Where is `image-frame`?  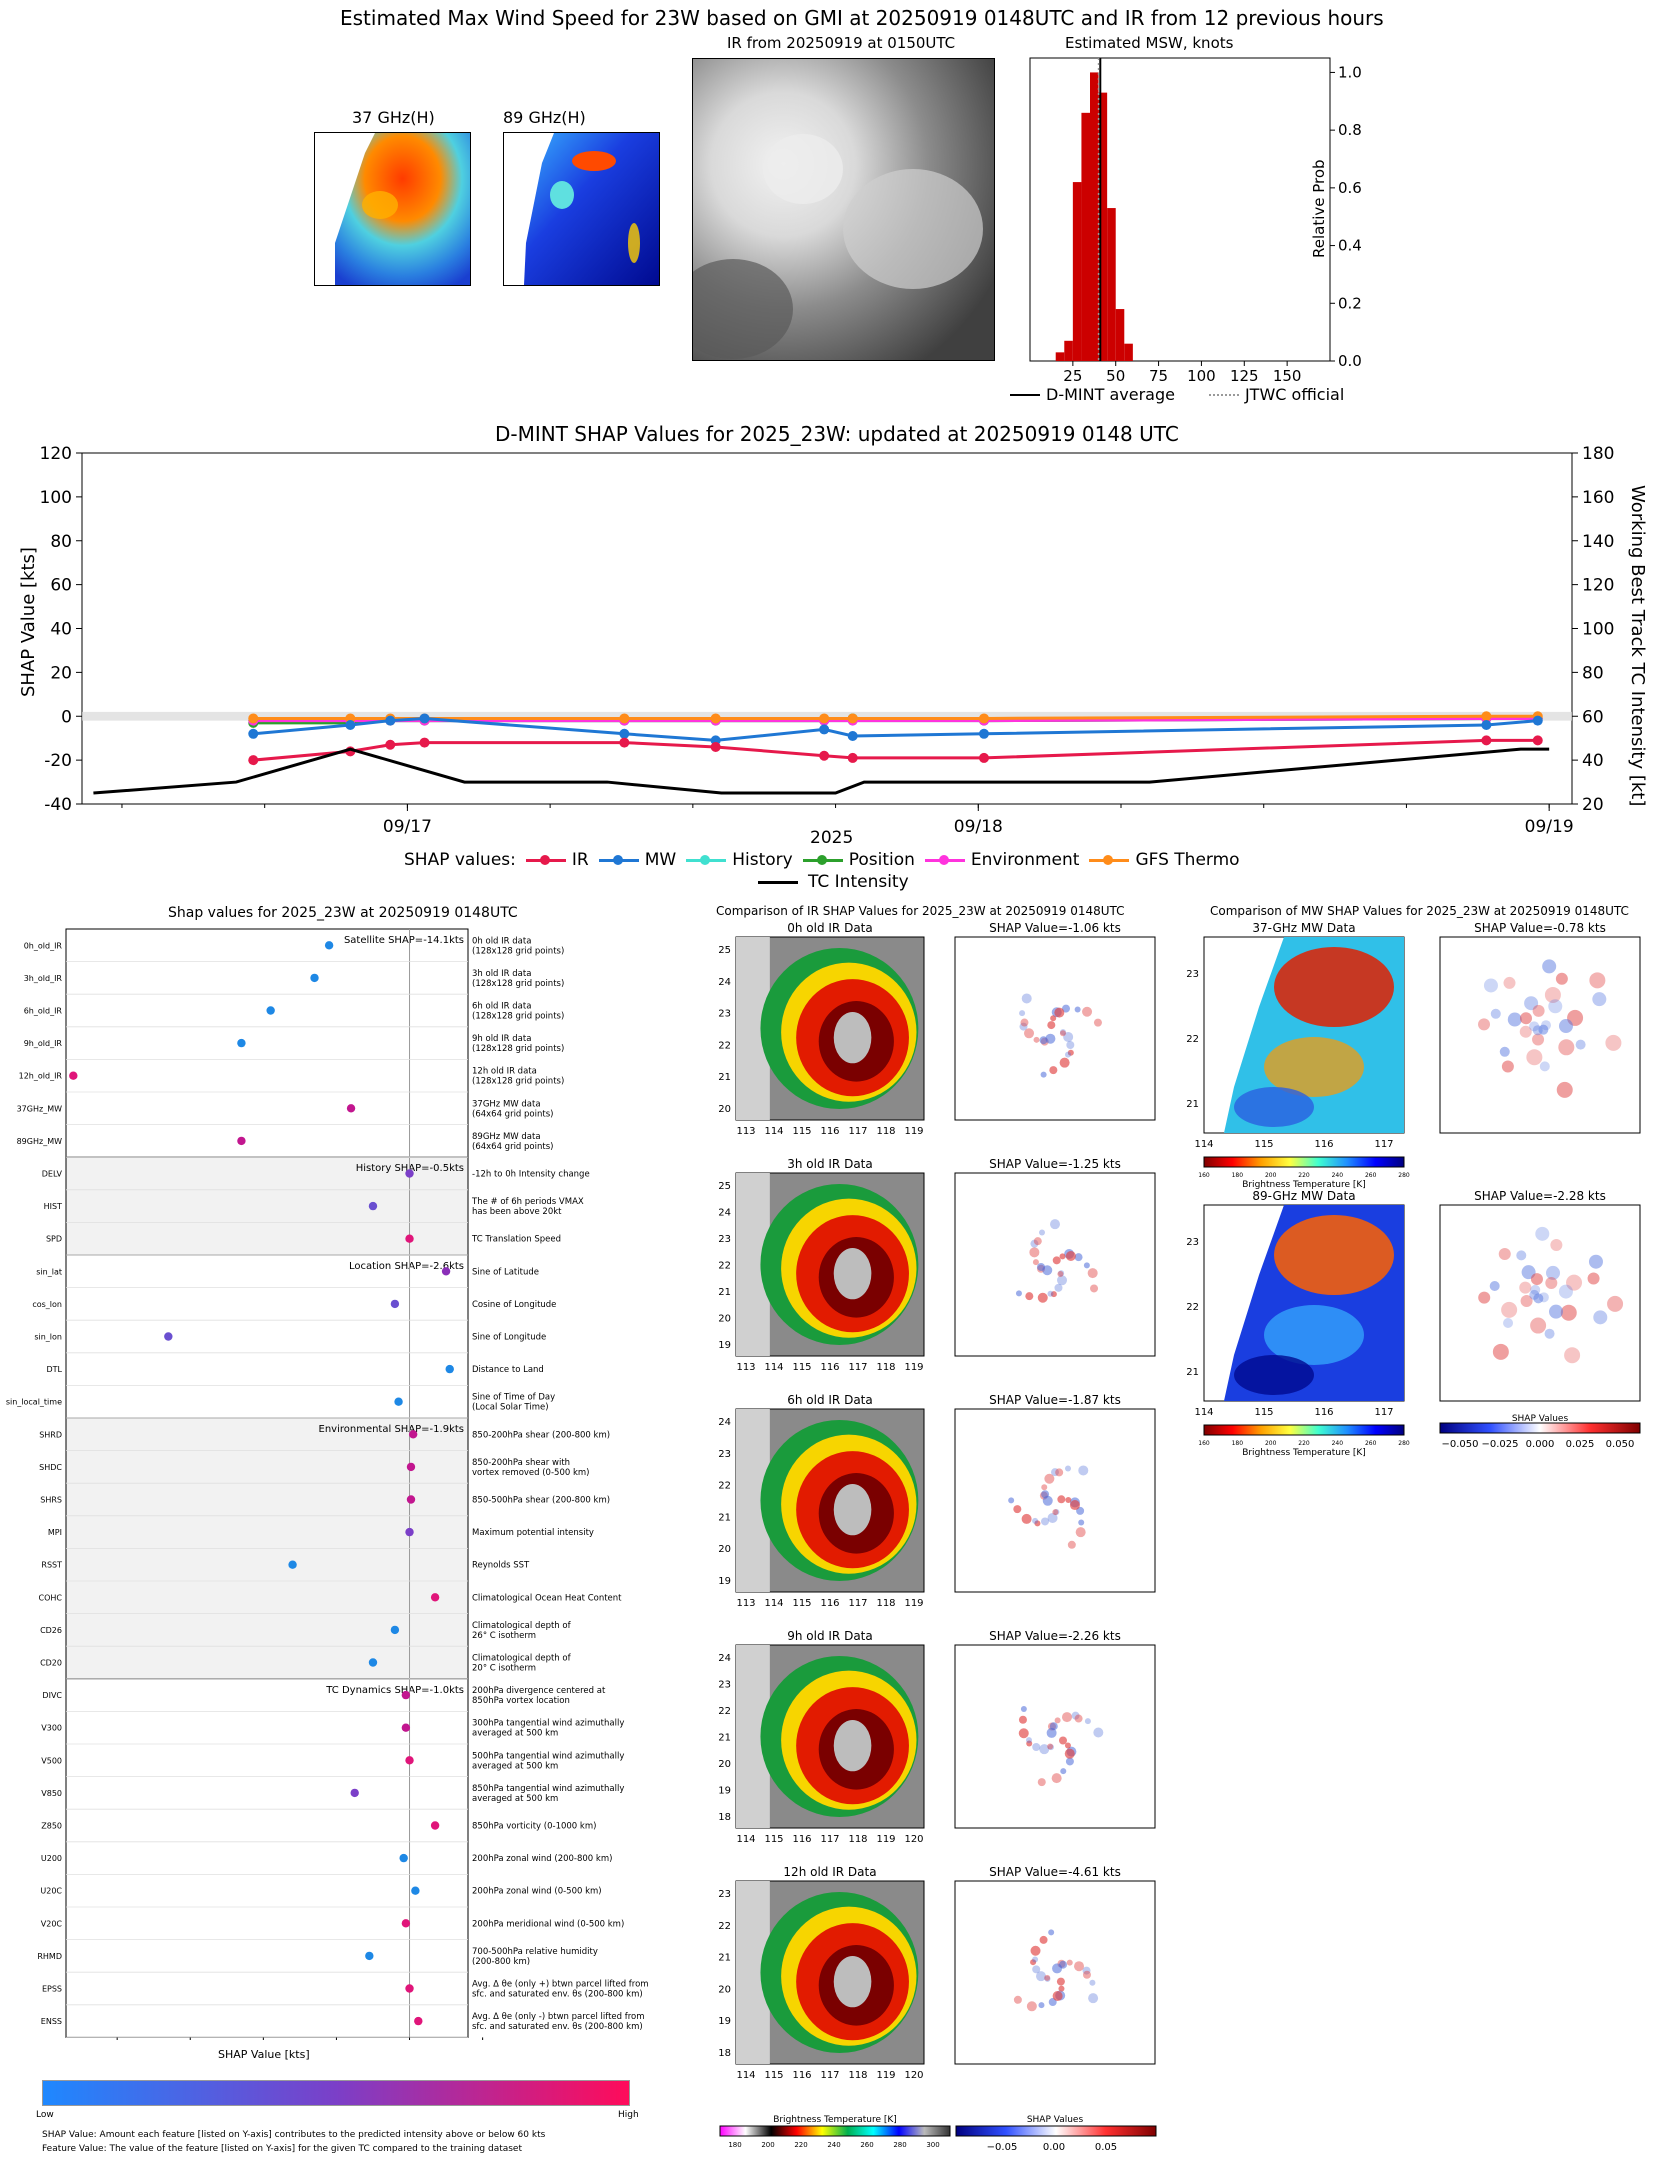
image-frame is located at coordinates (1055, 1028).